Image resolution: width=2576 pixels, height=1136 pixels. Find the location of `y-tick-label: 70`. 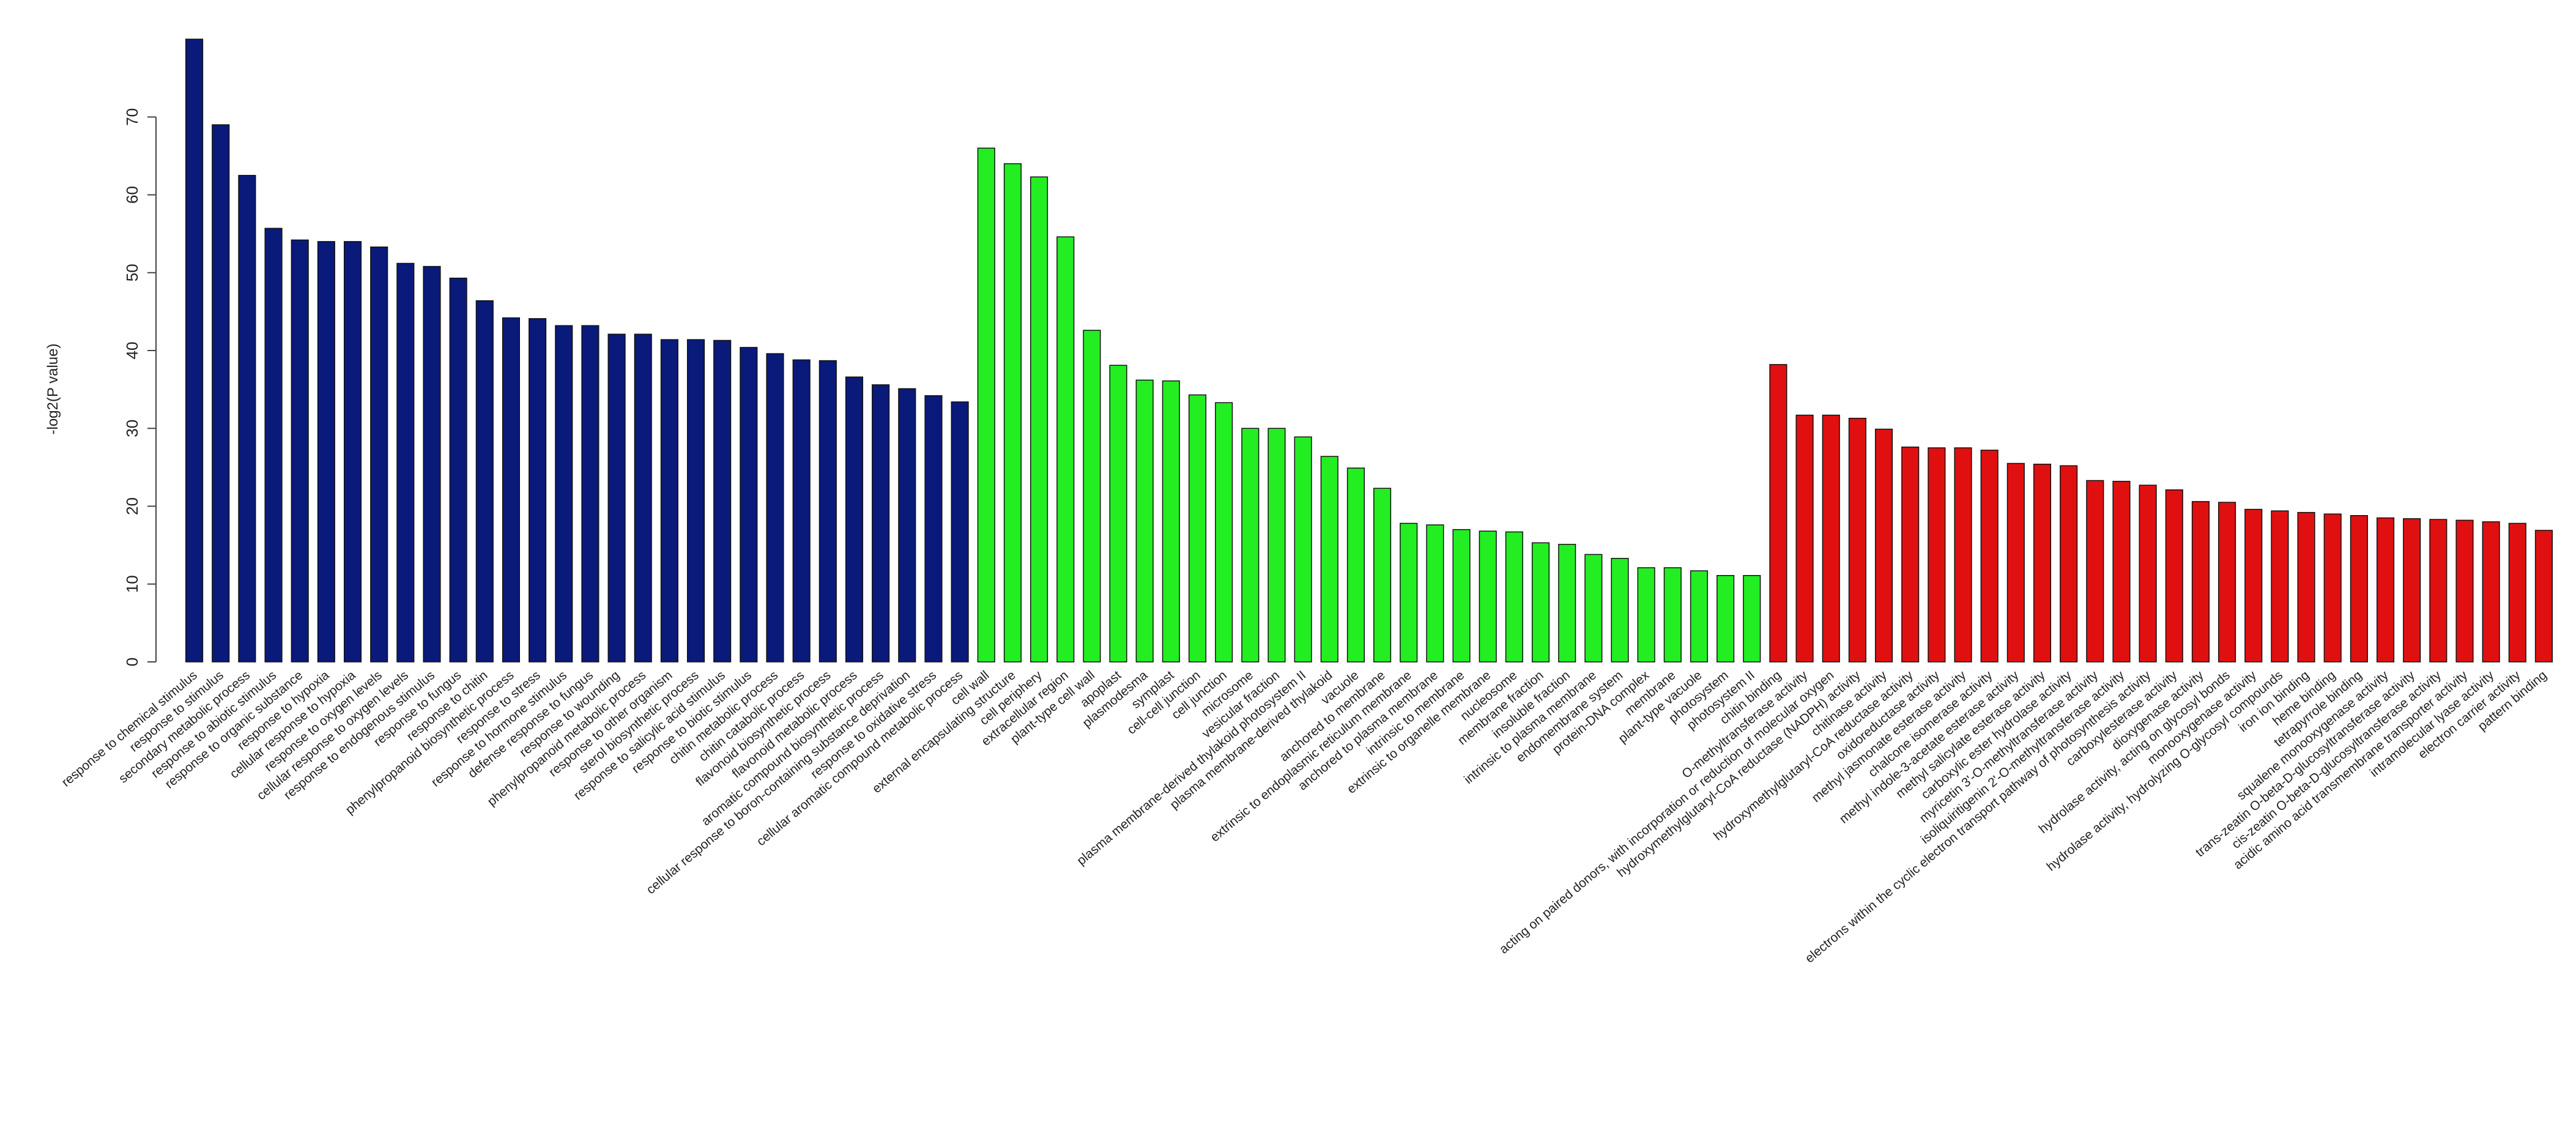

y-tick-label: 70 is located at coordinates (132, 117).